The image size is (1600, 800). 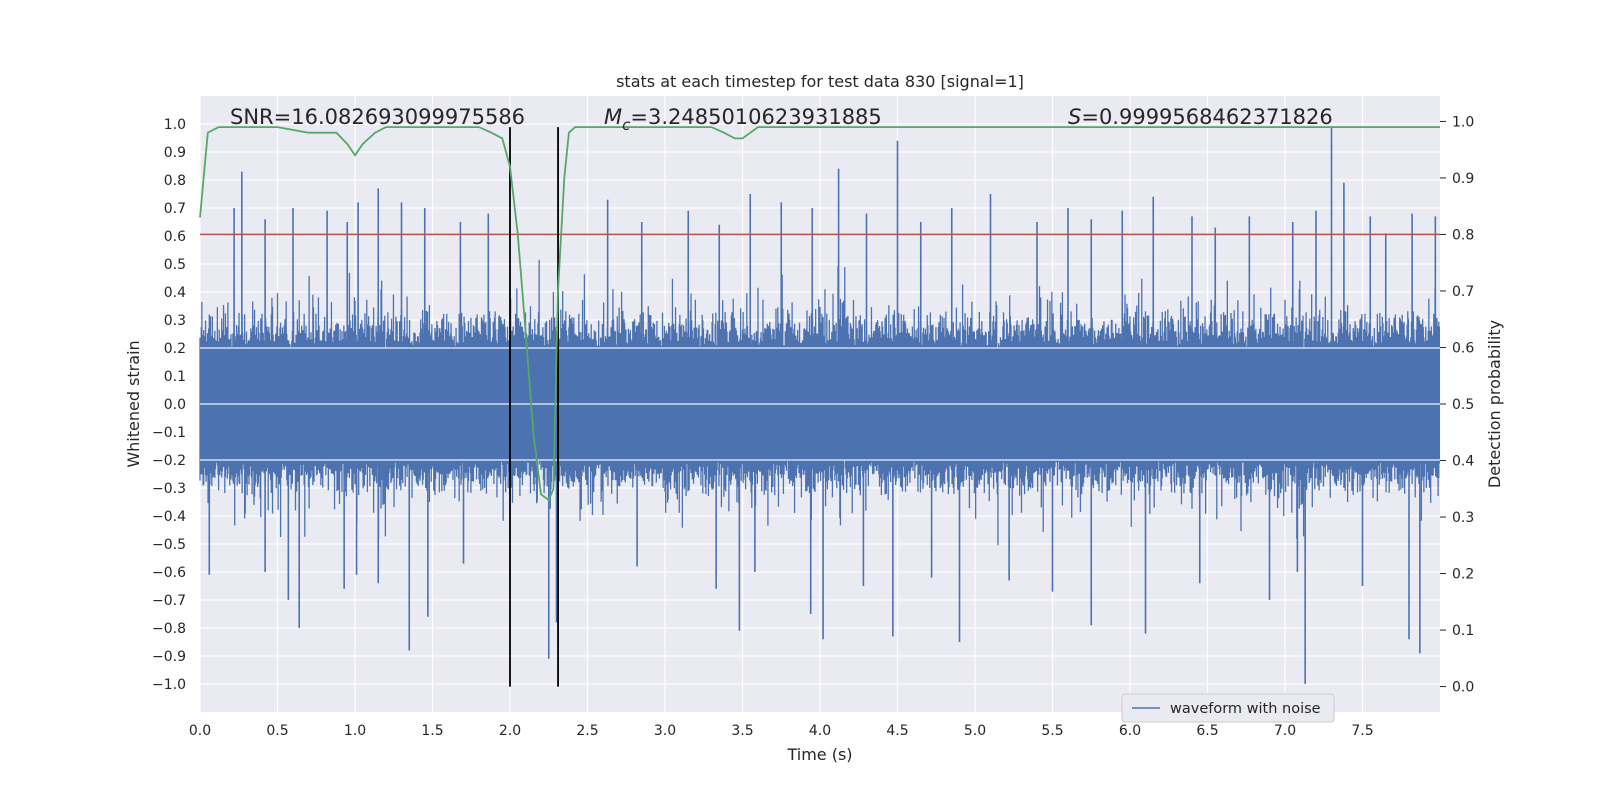 What do you see at coordinates (1463, 179) in the screenshot?
I see `y2-tick-label: 0.9` at bounding box center [1463, 179].